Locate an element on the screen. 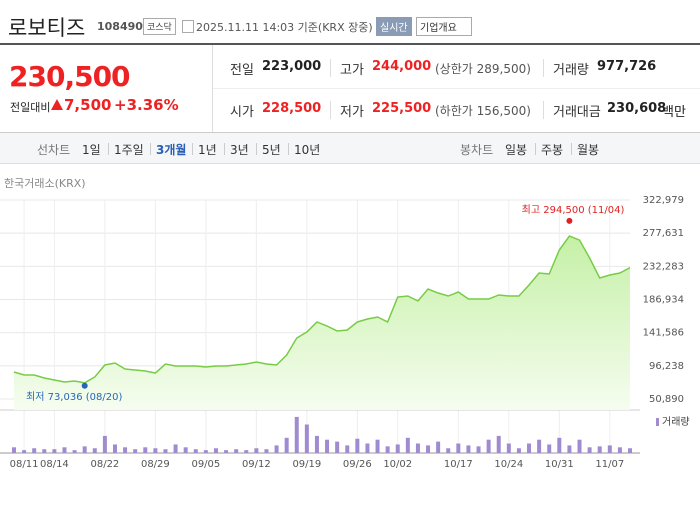  stock-code: 108490 is located at coordinates (120, 26).